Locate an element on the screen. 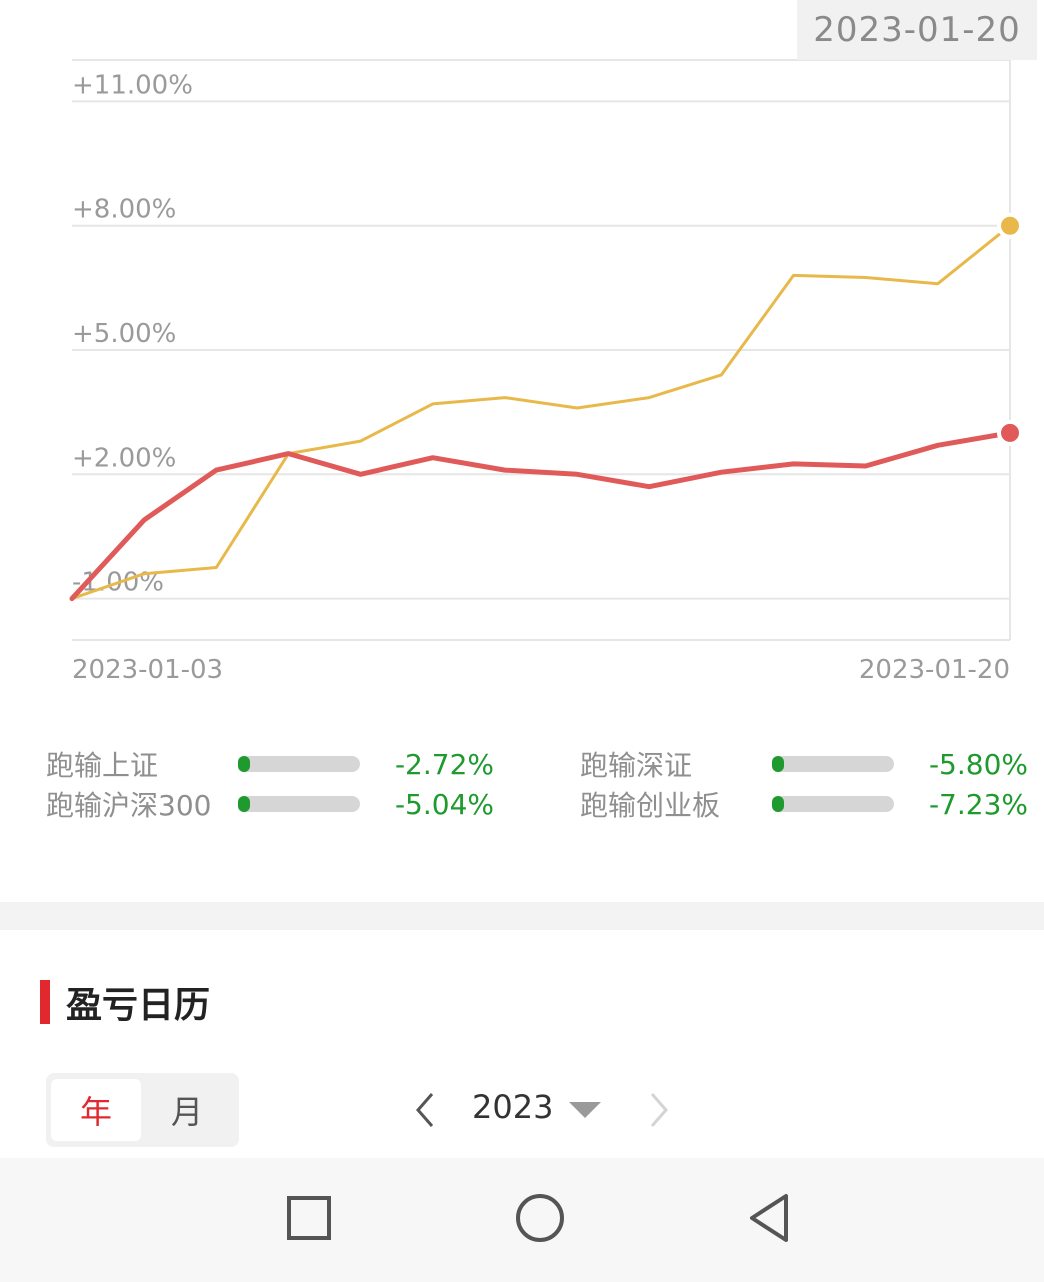 The width and height of the screenshot is (1044, 1282). comparison-value: -2.72% is located at coordinates (444, 764).